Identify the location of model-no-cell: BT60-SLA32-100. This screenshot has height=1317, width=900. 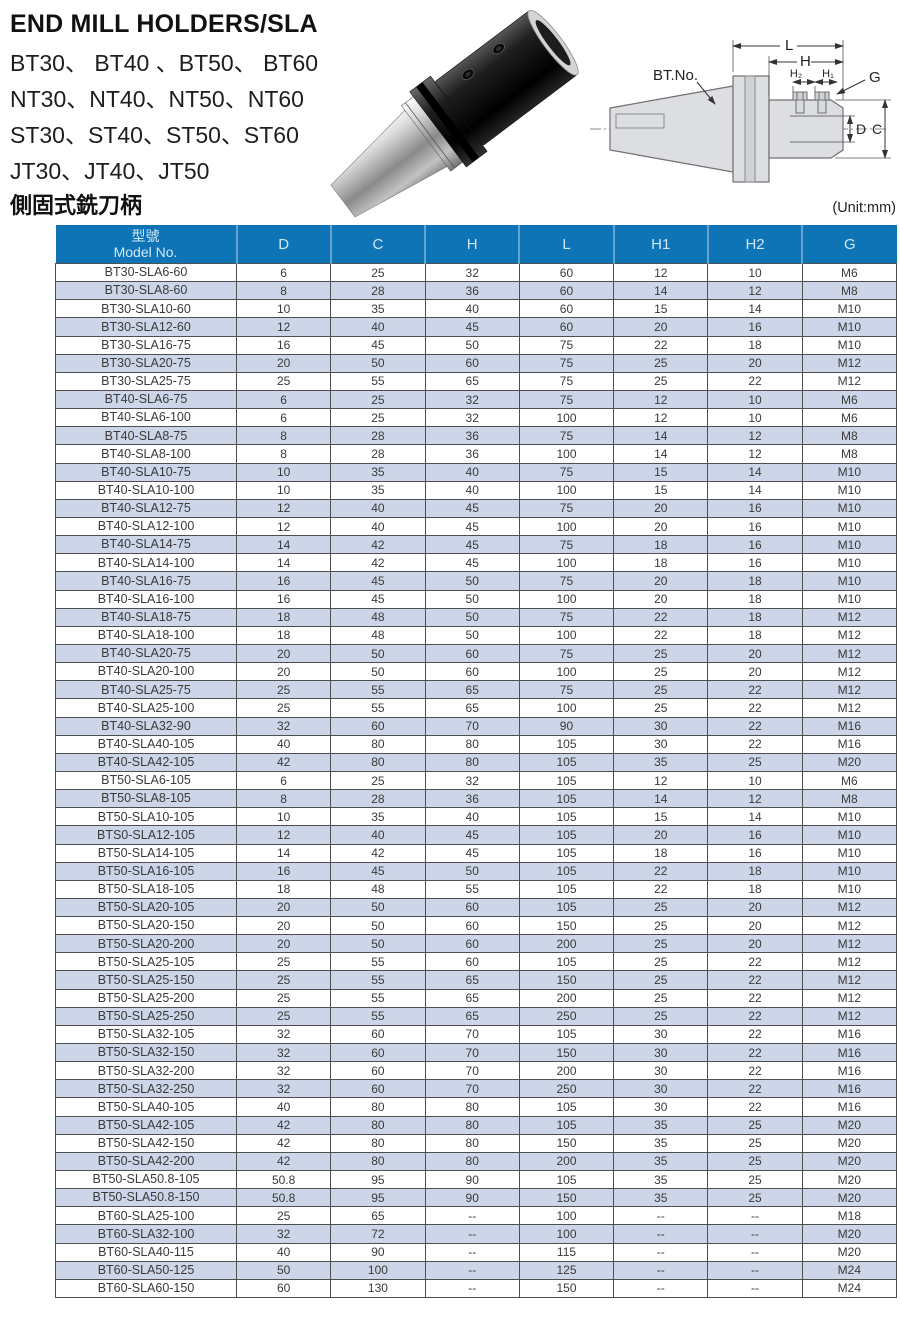
(146, 1234).